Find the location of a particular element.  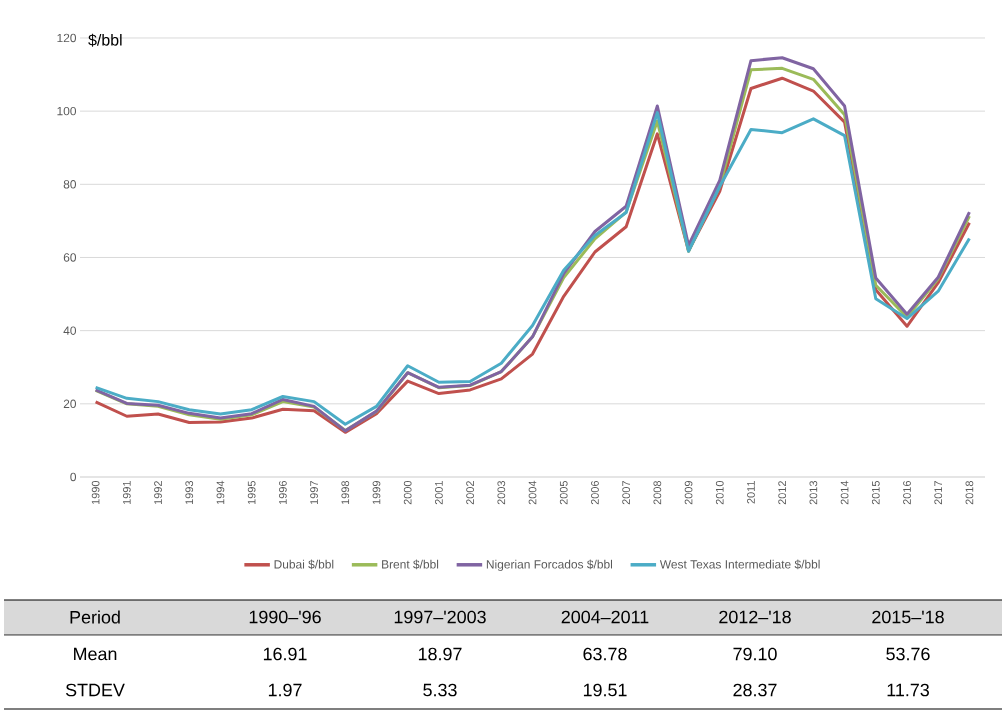

x-tick-label: 2010 is located at coordinates (719, 492).